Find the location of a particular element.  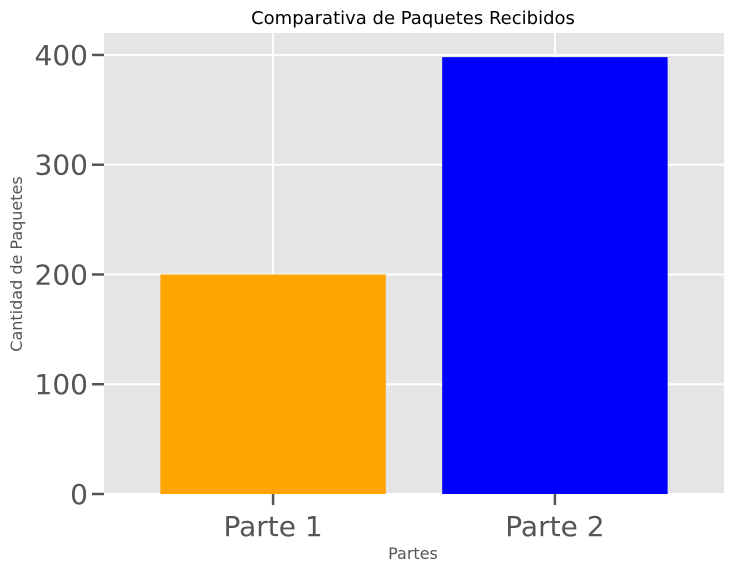

x-axis-label: Partes is located at coordinates (413, 553).